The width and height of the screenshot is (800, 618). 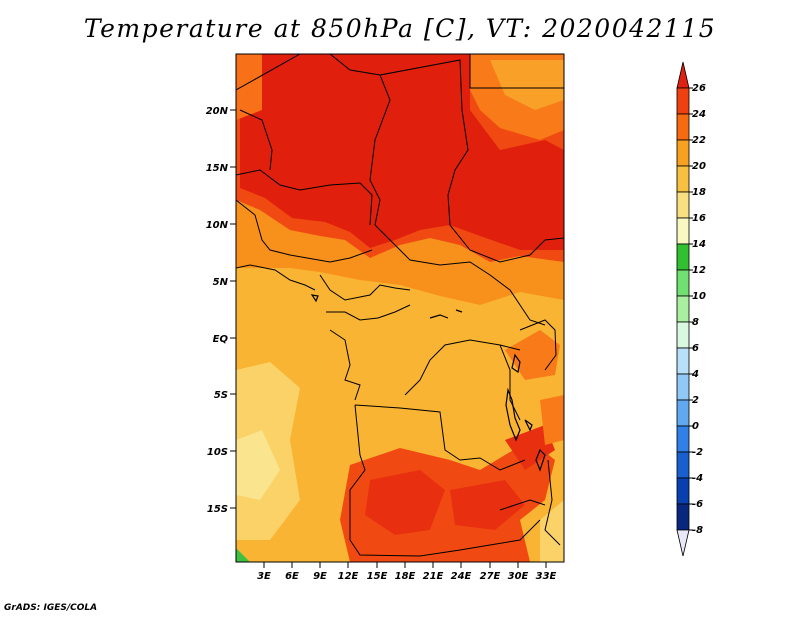 What do you see at coordinates (695, 322) in the screenshot?
I see `colorbar-label: 8` at bounding box center [695, 322].